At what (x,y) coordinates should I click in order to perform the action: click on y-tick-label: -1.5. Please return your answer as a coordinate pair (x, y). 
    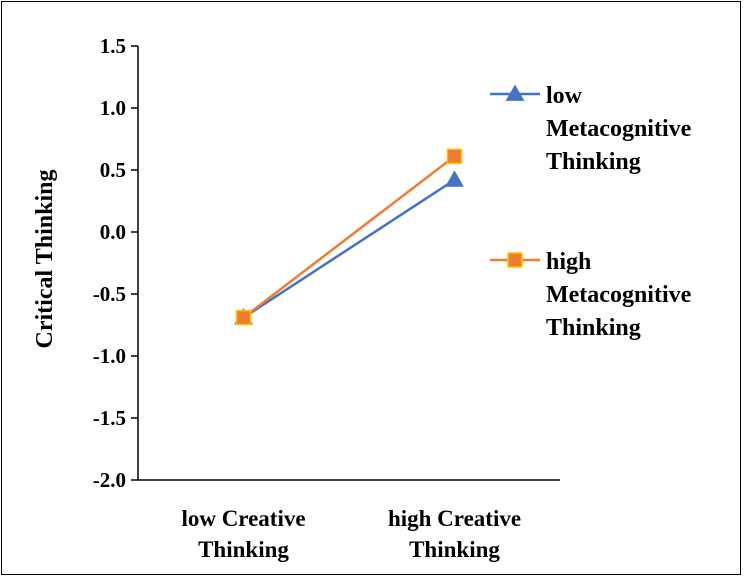
    Looking at the image, I should click on (109, 418).